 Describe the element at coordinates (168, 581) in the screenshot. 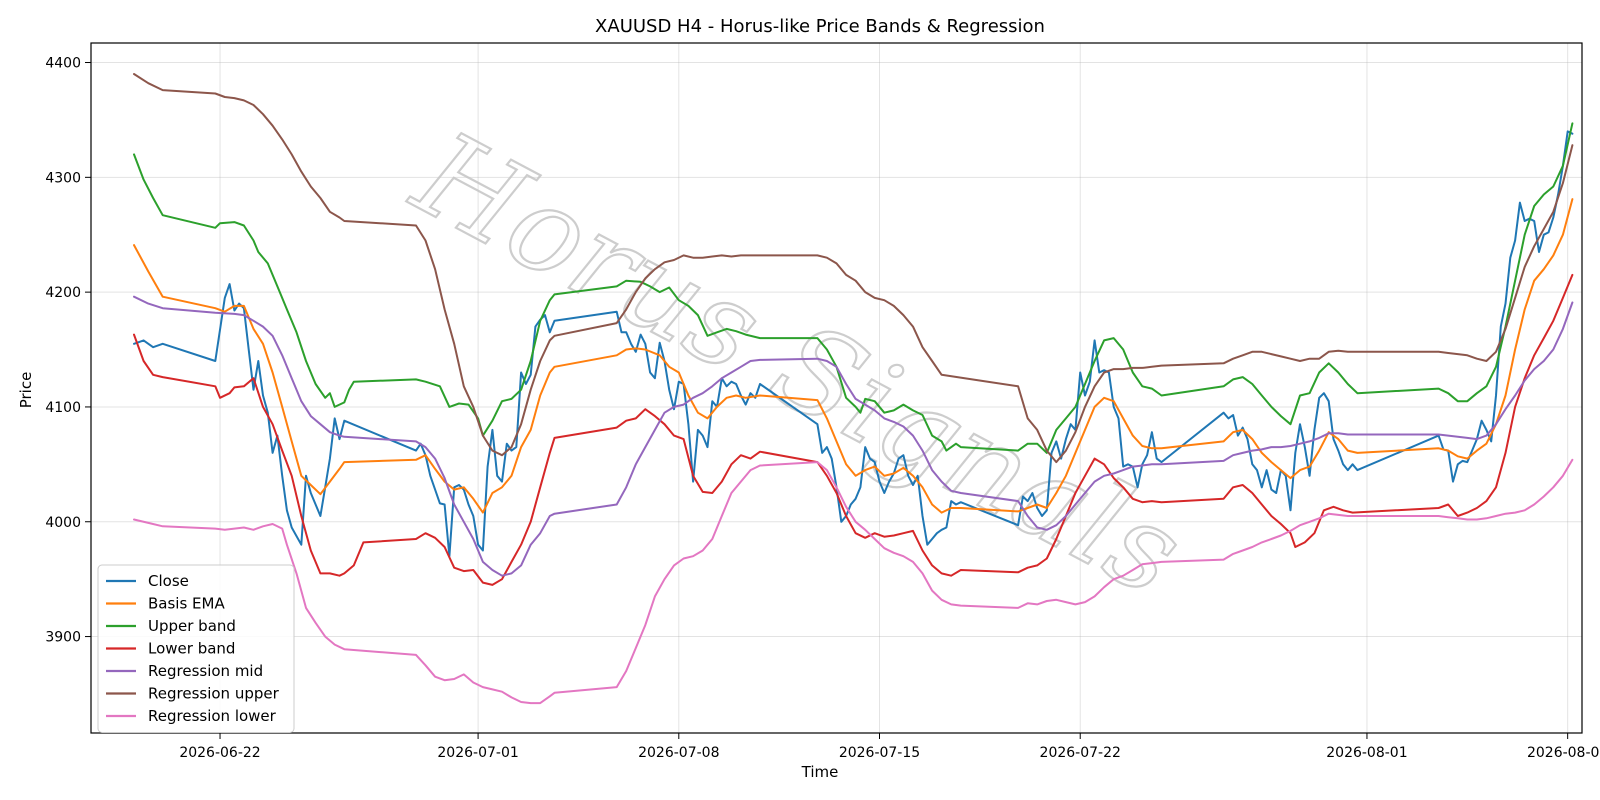

I see `legend-entry-label: Close` at that location.